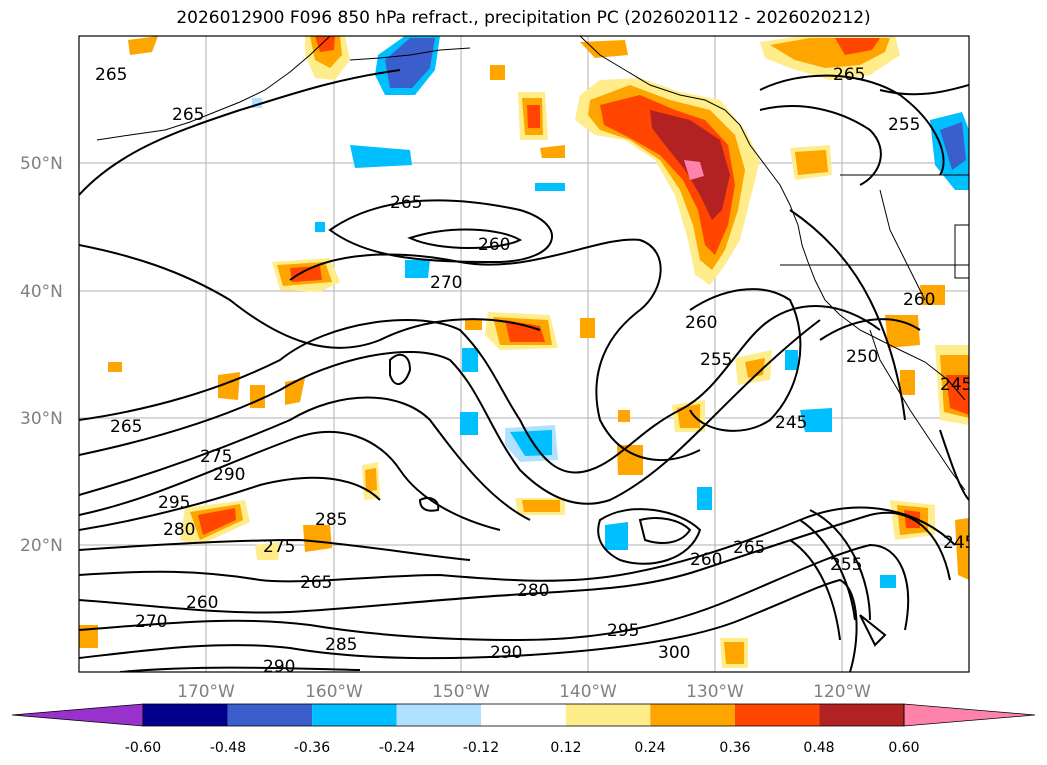 Image resolution: width=1047 pixels, height=765 pixels. What do you see at coordinates (481, 748) in the screenshot?
I see `colorbar-tick: -0.12` at bounding box center [481, 748].